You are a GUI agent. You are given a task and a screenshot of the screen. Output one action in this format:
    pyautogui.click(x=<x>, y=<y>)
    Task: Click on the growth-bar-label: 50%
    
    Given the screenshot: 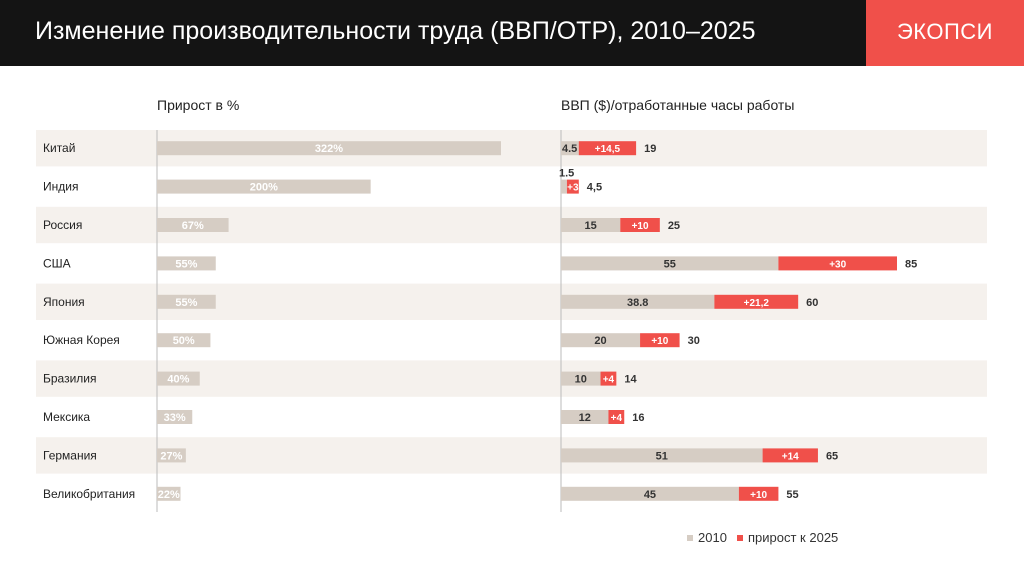 What is the action you would take?
    pyautogui.click(x=184, y=341)
    